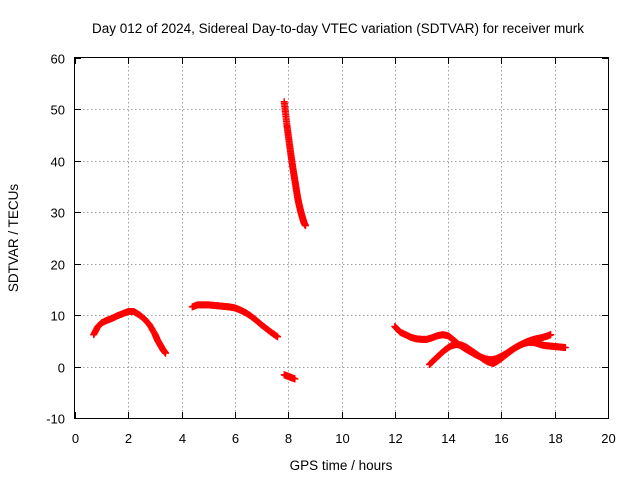 The height and width of the screenshot is (480, 640). I want to click on x-tick-label: 8, so click(288, 438).